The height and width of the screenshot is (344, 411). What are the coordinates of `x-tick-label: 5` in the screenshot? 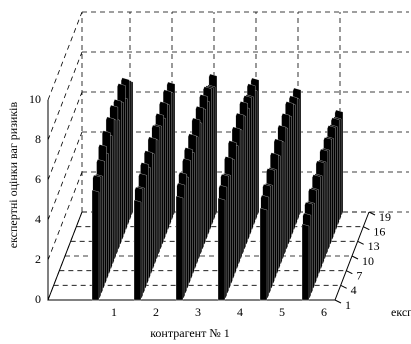 It's located at (282, 312).